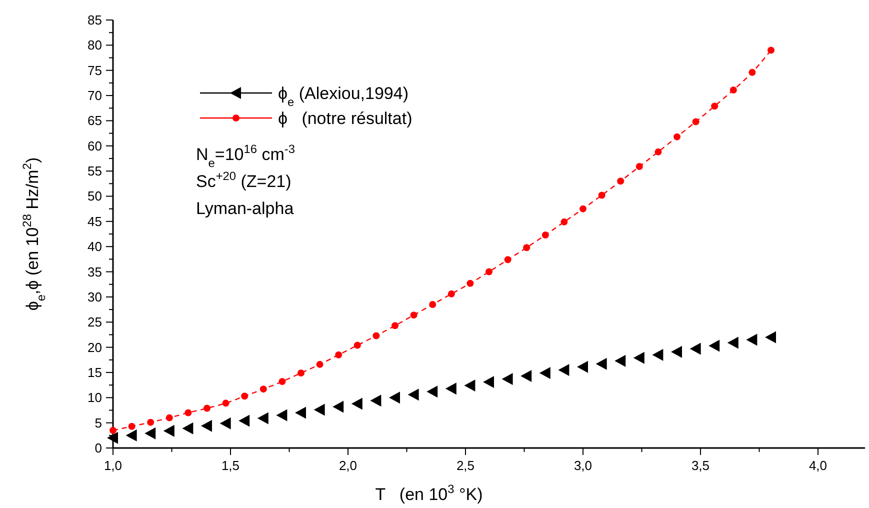  Describe the element at coordinates (98, 422) in the screenshot. I see `y-tick-label: 5` at that location.